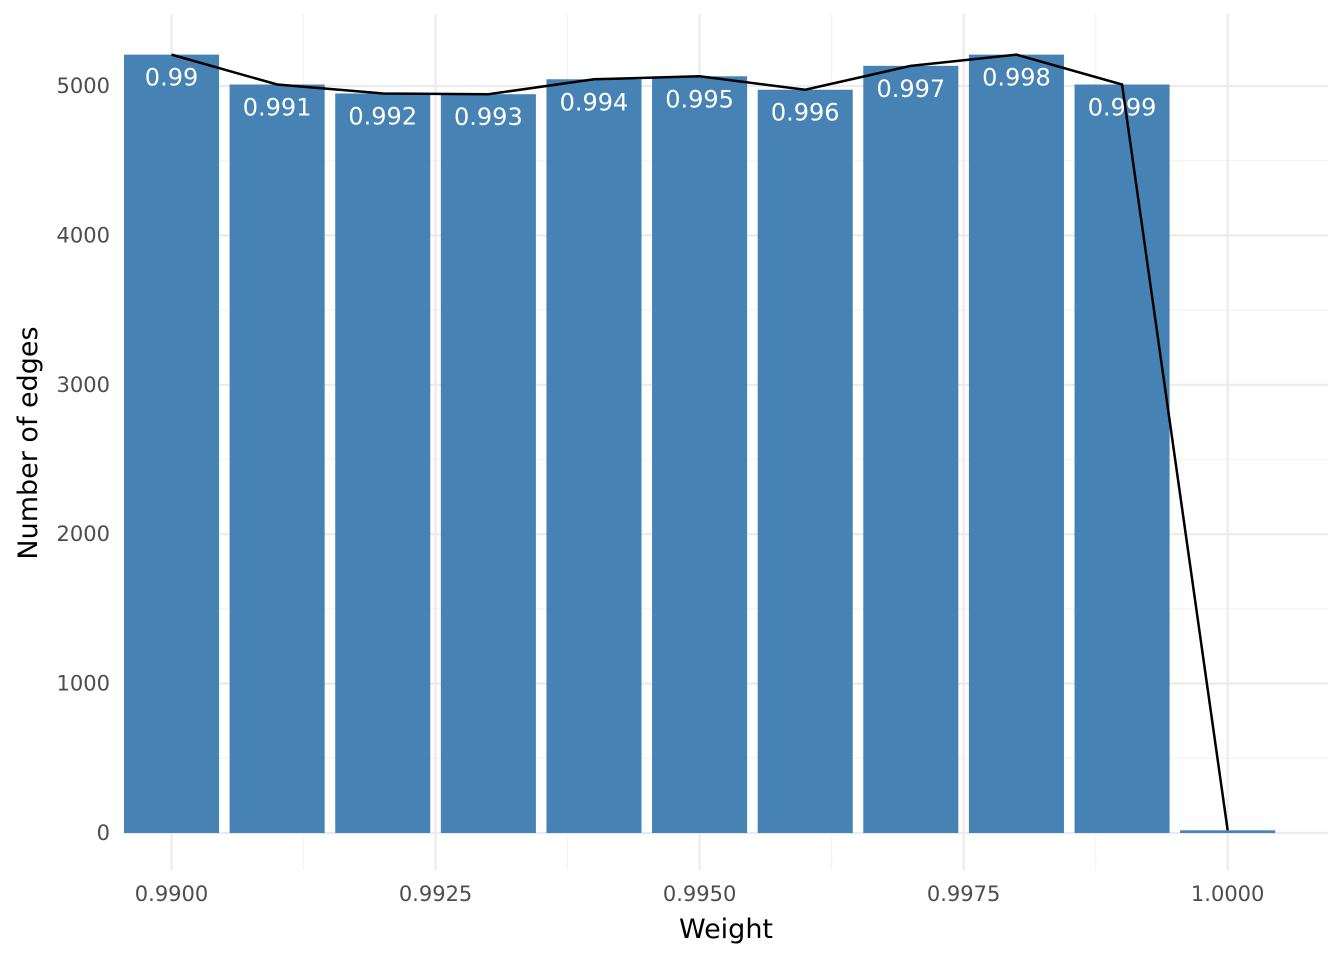  I want to click on y-tick-label: 2000, so click(83, 534).